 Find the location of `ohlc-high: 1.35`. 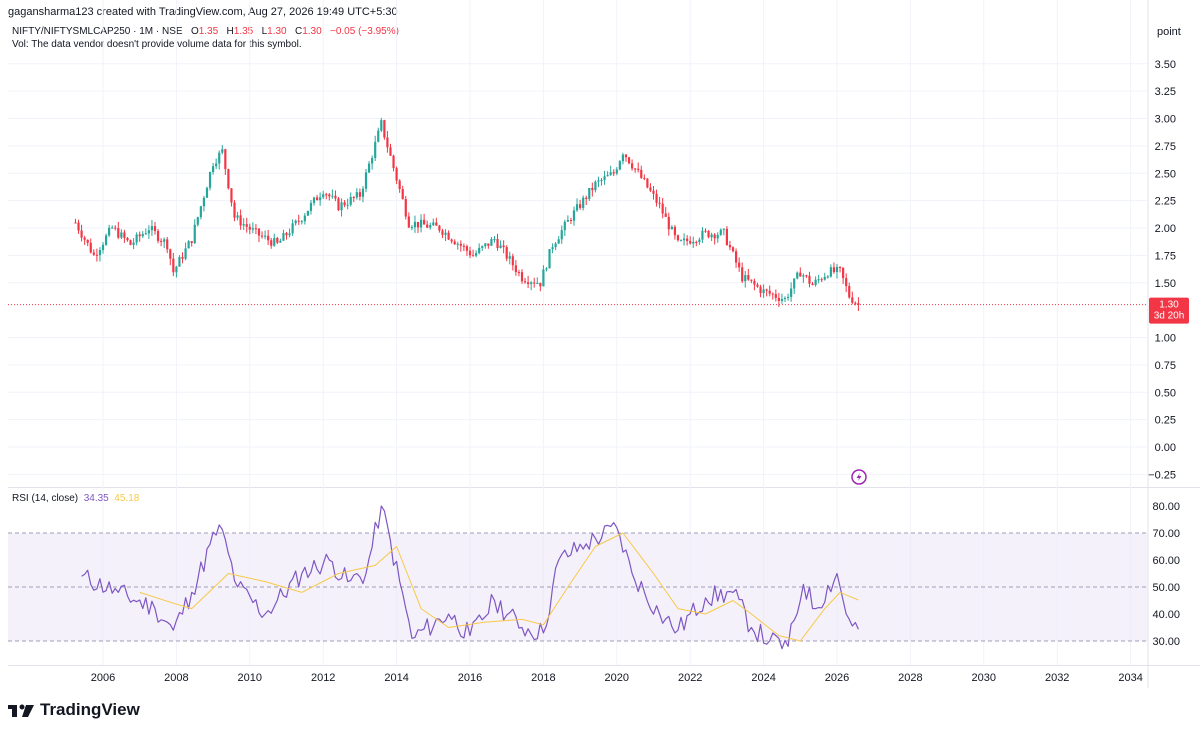

ohlc-high: 1.35 is located at coordinates (243, 31).